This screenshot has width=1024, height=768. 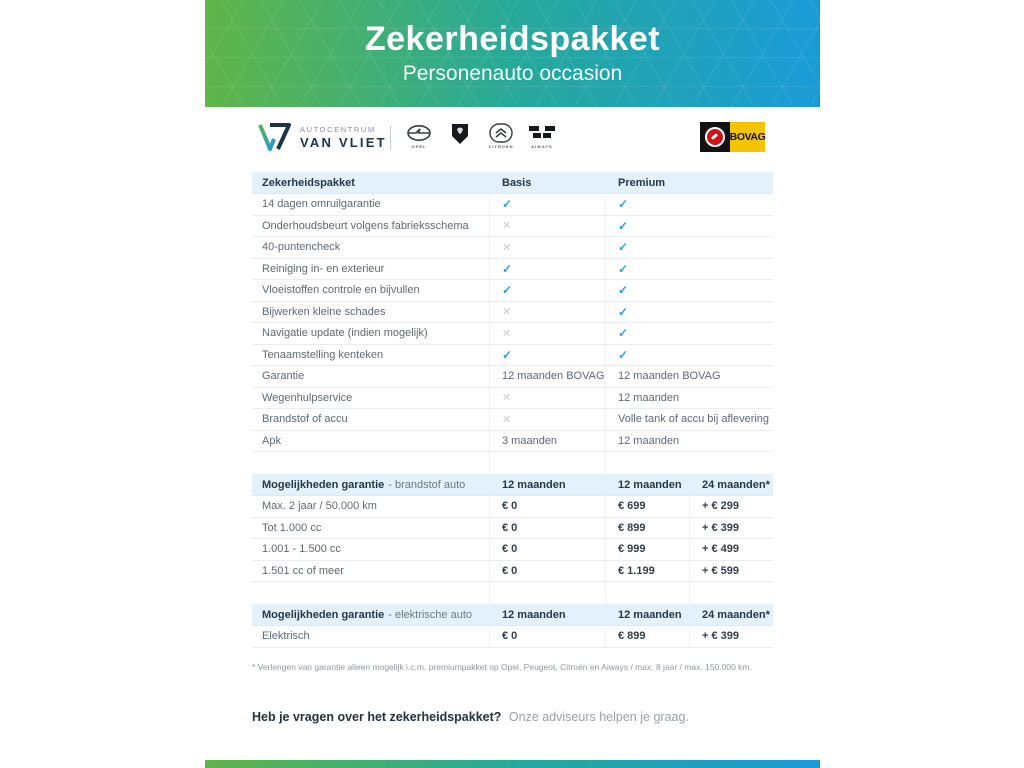 I want to click on cell-value: + € 499, so click(x=731, y=550).